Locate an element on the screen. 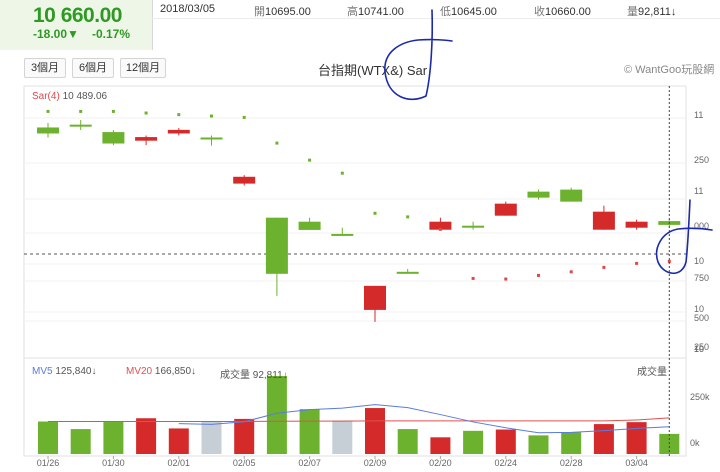  moving-average-lines is located at coordinates (359, 419).